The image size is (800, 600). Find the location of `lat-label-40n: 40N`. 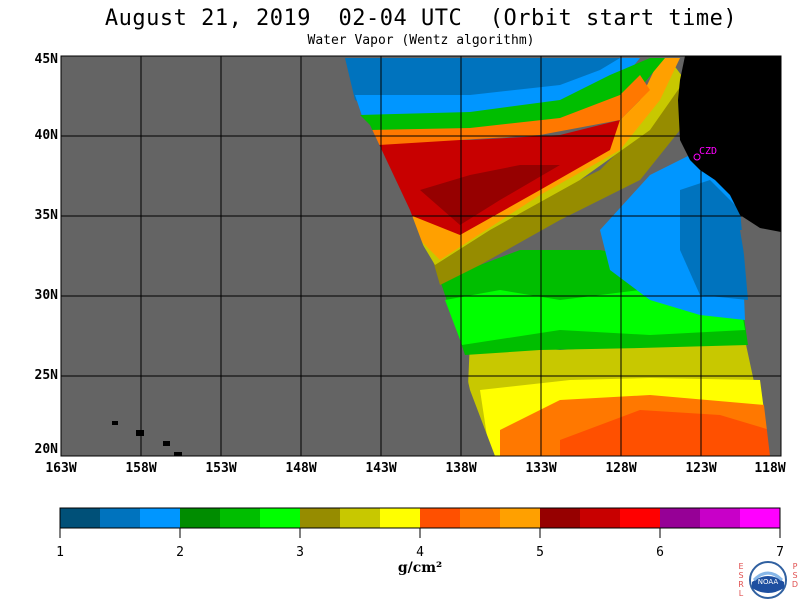

lat-label-40n: 40N is located at coordinates (46, 135).